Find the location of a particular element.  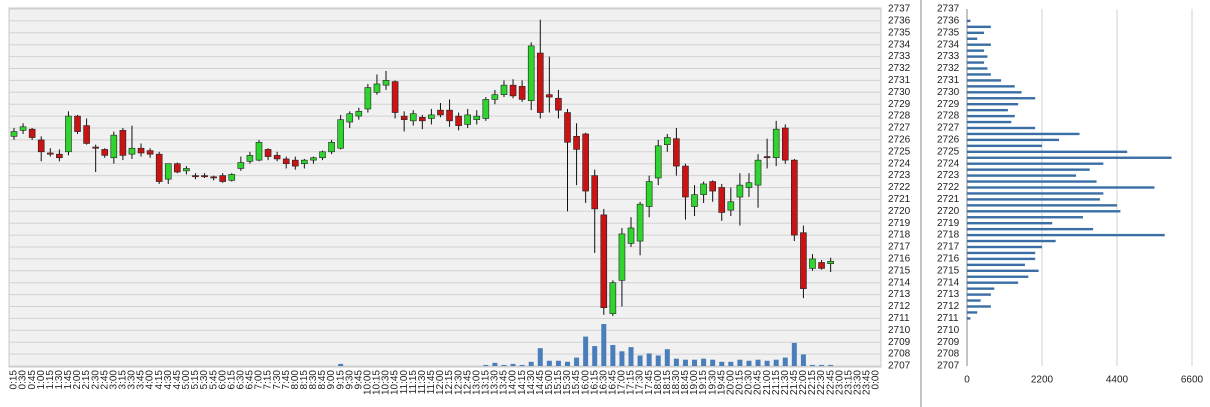

x-tick-label: 0:30 is located at coordinates (23, 380).